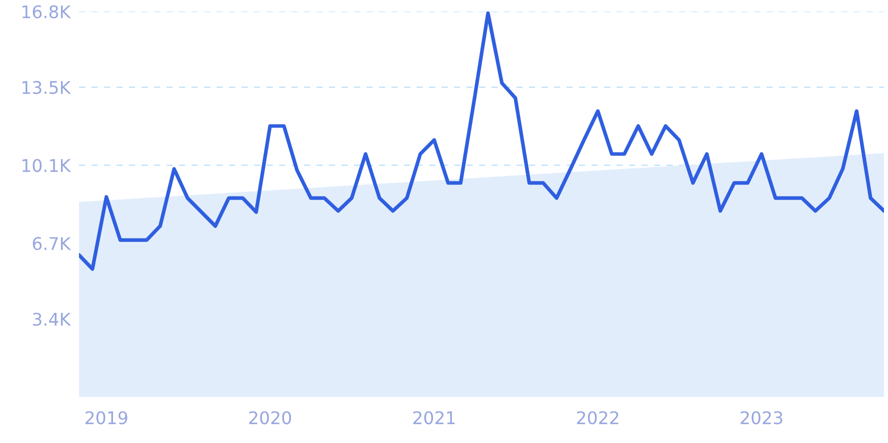  I want to click on y-tick-label: 13.5K, so click(47, 87).